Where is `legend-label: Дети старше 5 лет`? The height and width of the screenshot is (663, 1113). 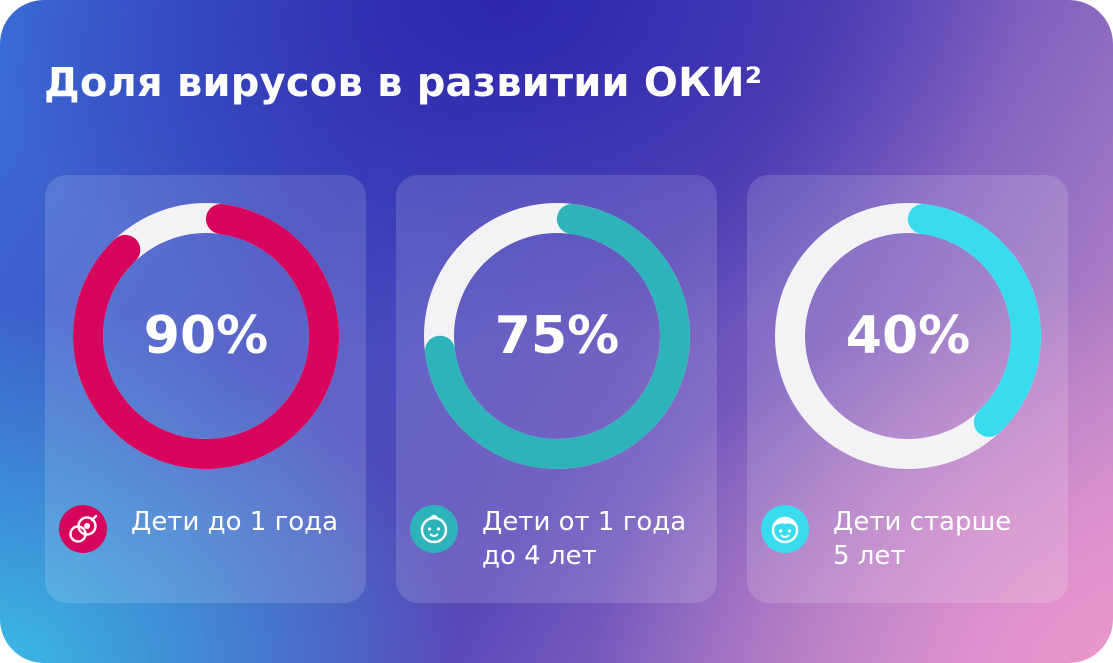 legend-label: Дети старше 5 лет is located at coordinates (948, 539).